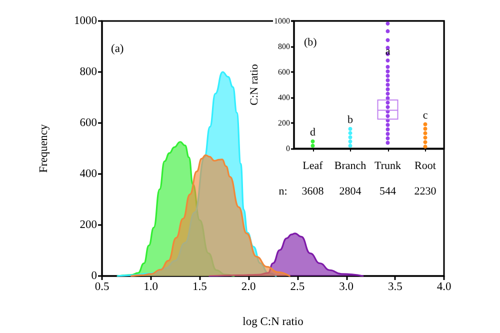 The height and width of the screenshot is (333, 500). Describe the element at coordinates (151, 287) in the screenshot. I see `x-tick-label: 1.0` at that location.